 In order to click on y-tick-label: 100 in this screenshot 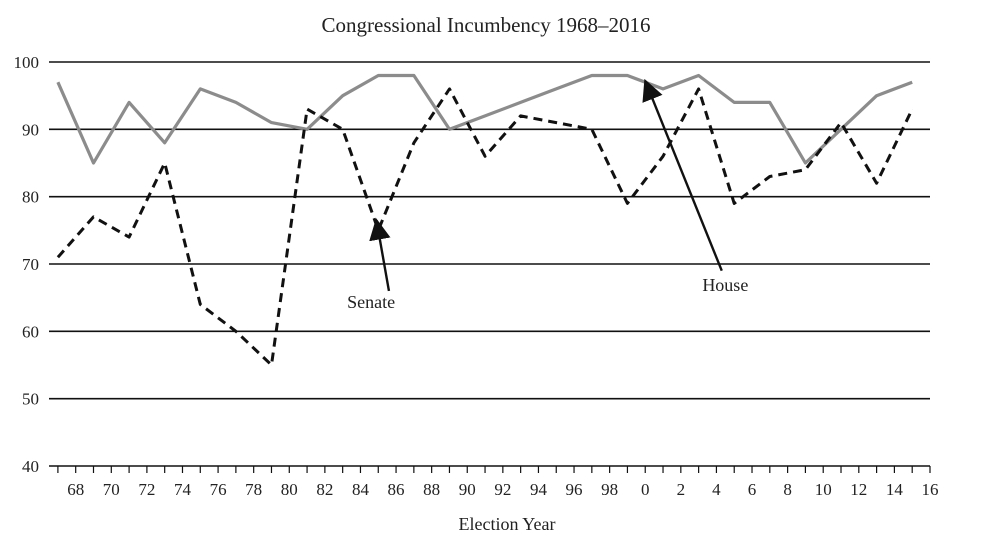, I will do `click(27, 62)`.